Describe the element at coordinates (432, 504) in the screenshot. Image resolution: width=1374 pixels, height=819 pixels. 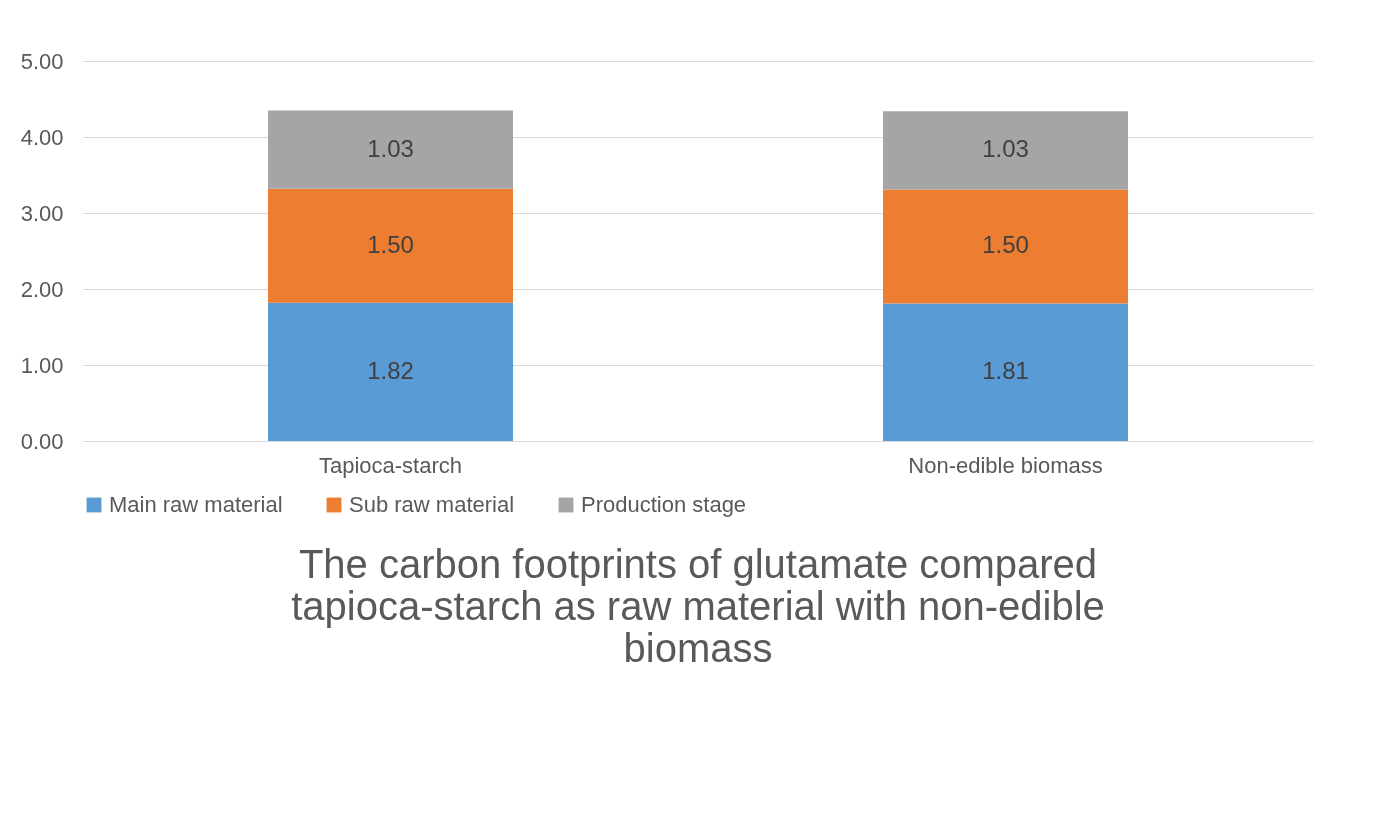
I see `legend-label: Sub raw material` at that location.